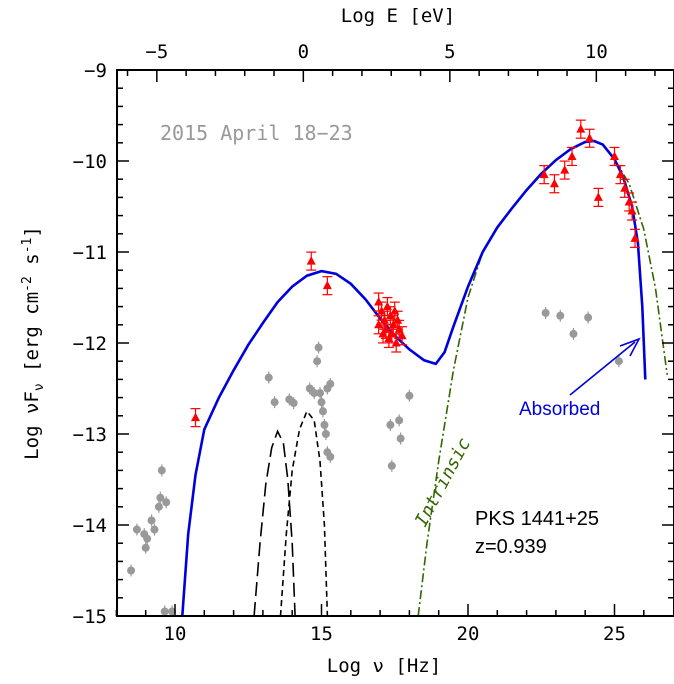 The width and height of the screenshot is (674, 684). What do you see at coordinates (537, 519) in the screenshot?
I see `source-label: PKS 1441+25` at bounding box center [537, 519].